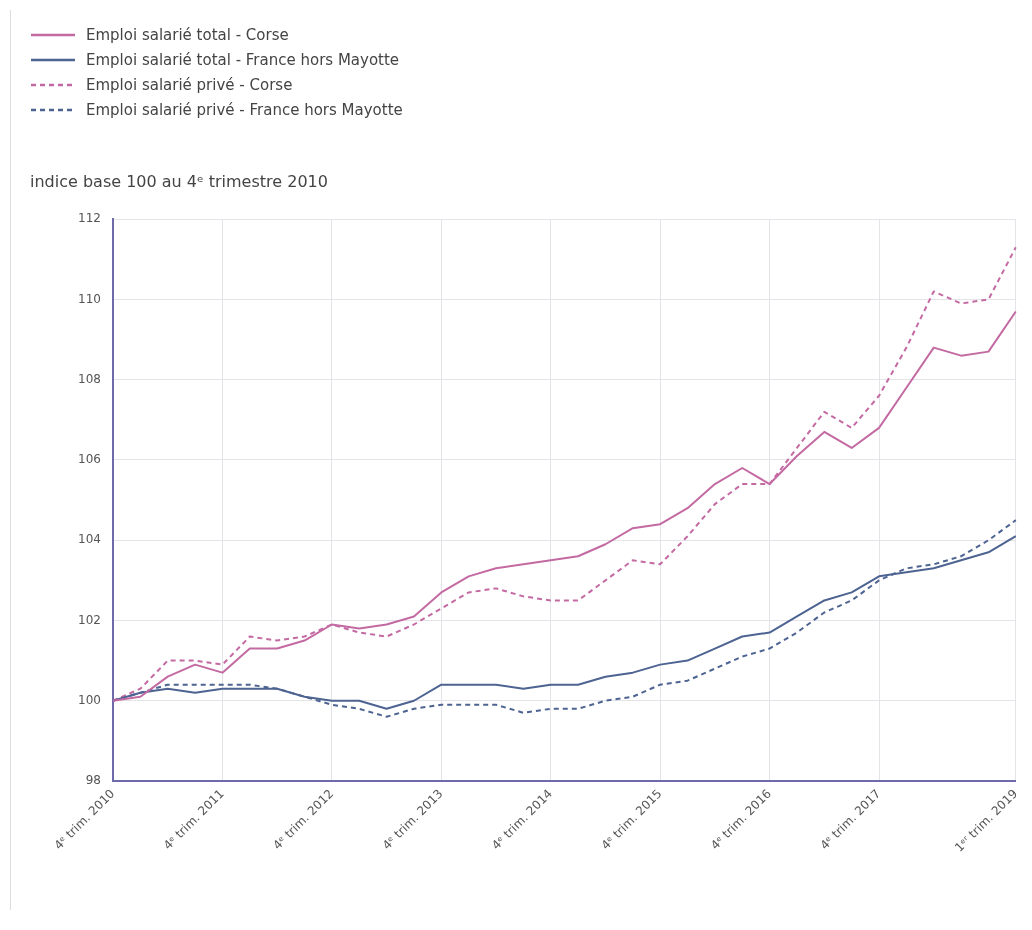  What do you see at coordinates (89, 218) in the screenshot?
I see `y-tick-label: 112` at bounding box center [89, 218].